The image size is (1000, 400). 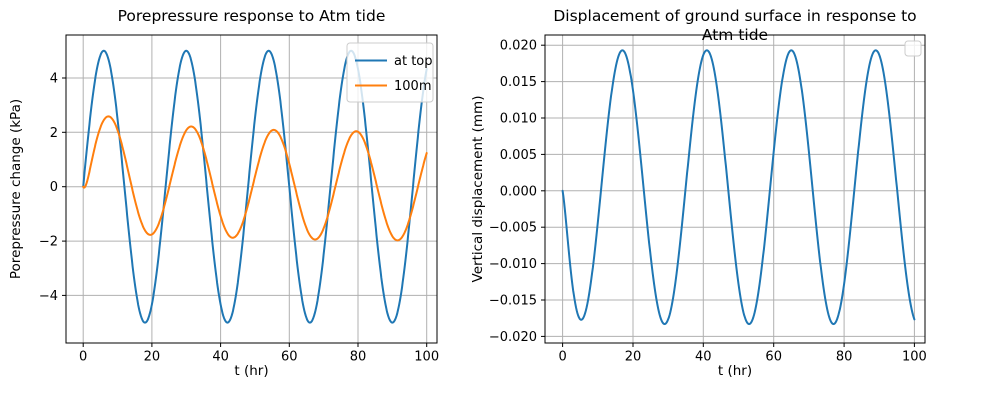 I want to click on legend-entry-label: at top, so click(x=413, y=61).